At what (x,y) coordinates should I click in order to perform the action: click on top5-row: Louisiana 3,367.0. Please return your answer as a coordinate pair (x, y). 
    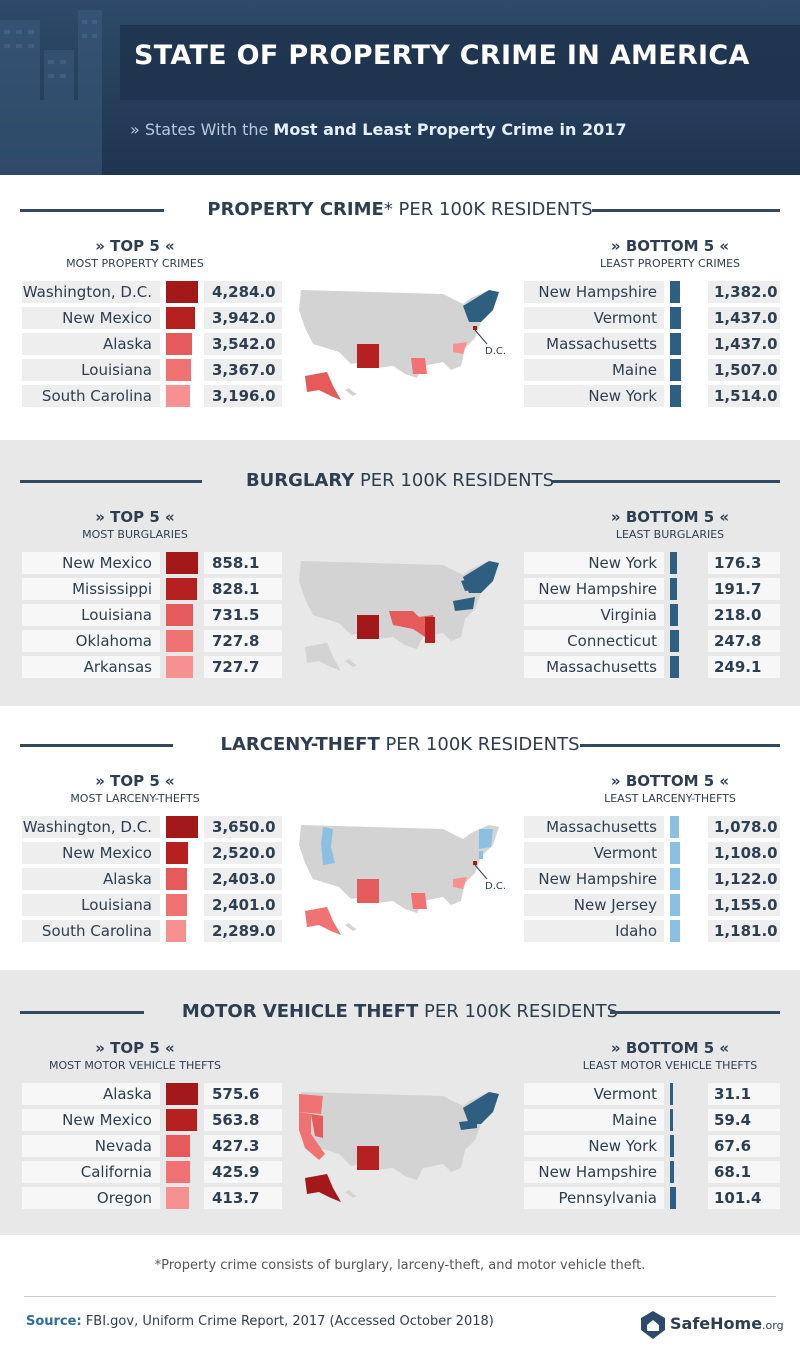
    Looking at the image, I should click on (400, 370).